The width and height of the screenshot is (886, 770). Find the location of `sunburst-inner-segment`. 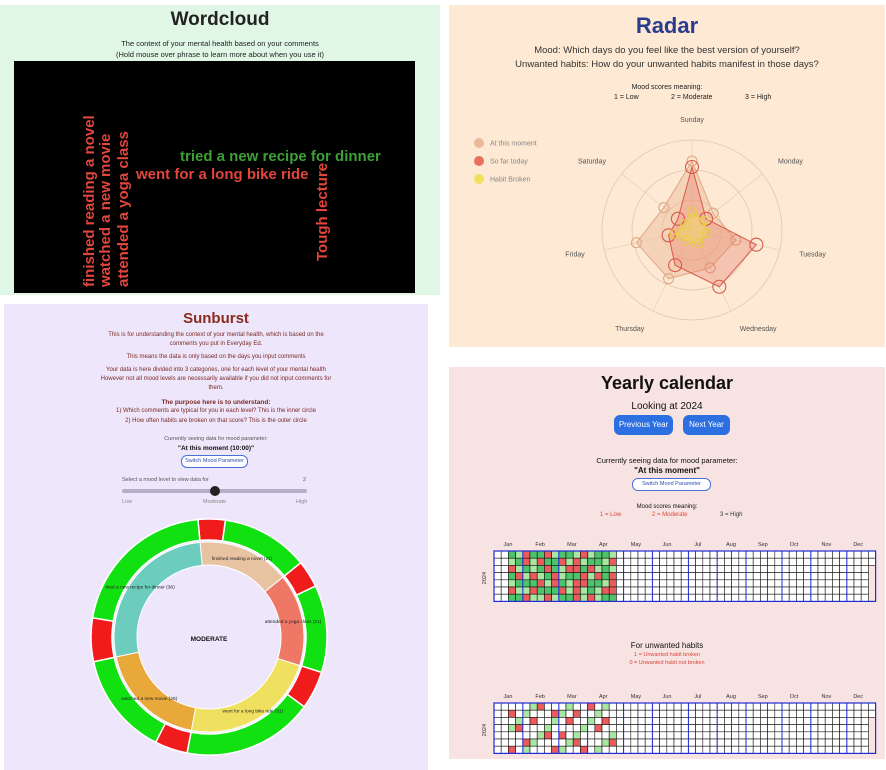

sunburst-inner-segment is located at coordinates (158, 599).